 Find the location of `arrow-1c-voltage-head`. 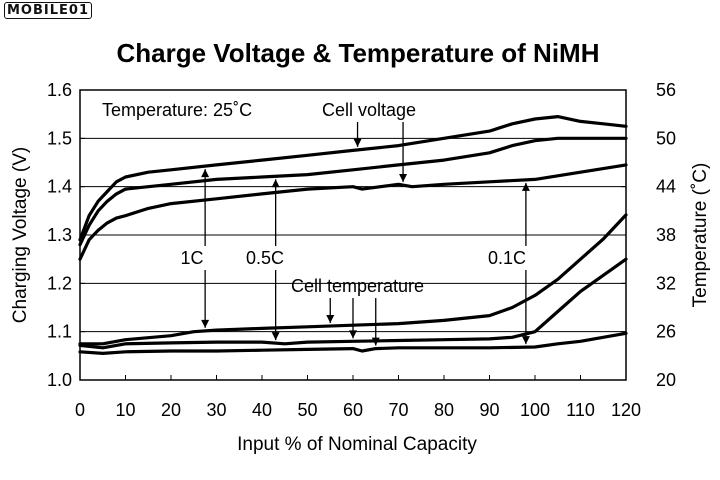

arrow-1c-voltage-head is located at coordinates (205, 173).